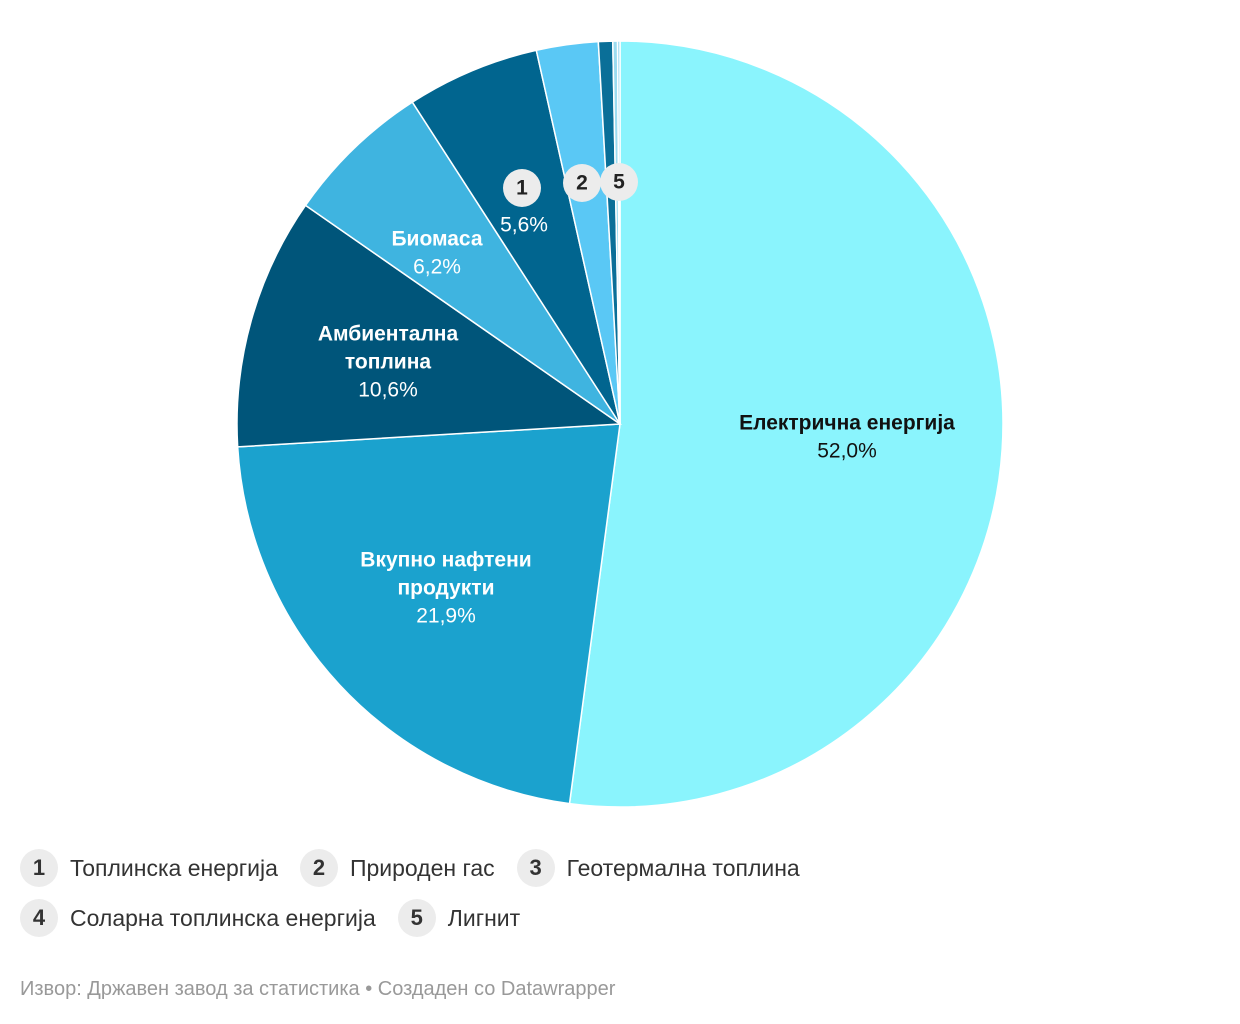  What do you see at coordinates (847, 451) in the screenshot?
I see `slice-value-label: 52,0%` at bounding box center [847, 451].